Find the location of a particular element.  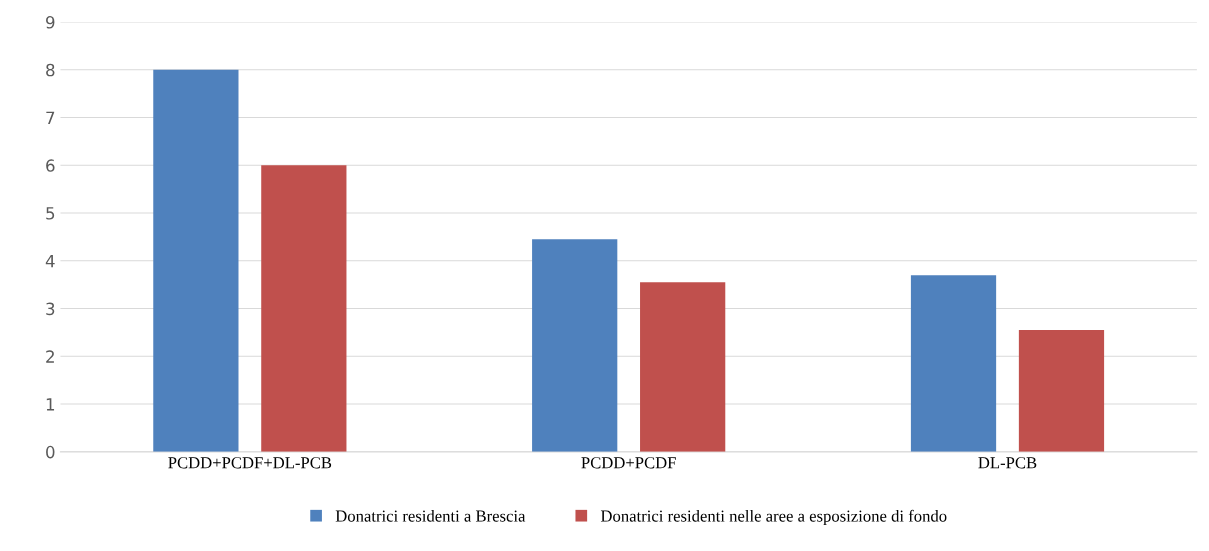

y-tick-label: 9 is located at coordinates (50, 22).